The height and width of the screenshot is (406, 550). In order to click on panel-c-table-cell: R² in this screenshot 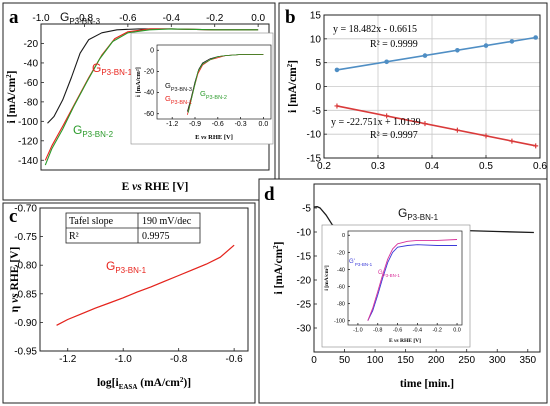, I will do `click(74, 236)`.